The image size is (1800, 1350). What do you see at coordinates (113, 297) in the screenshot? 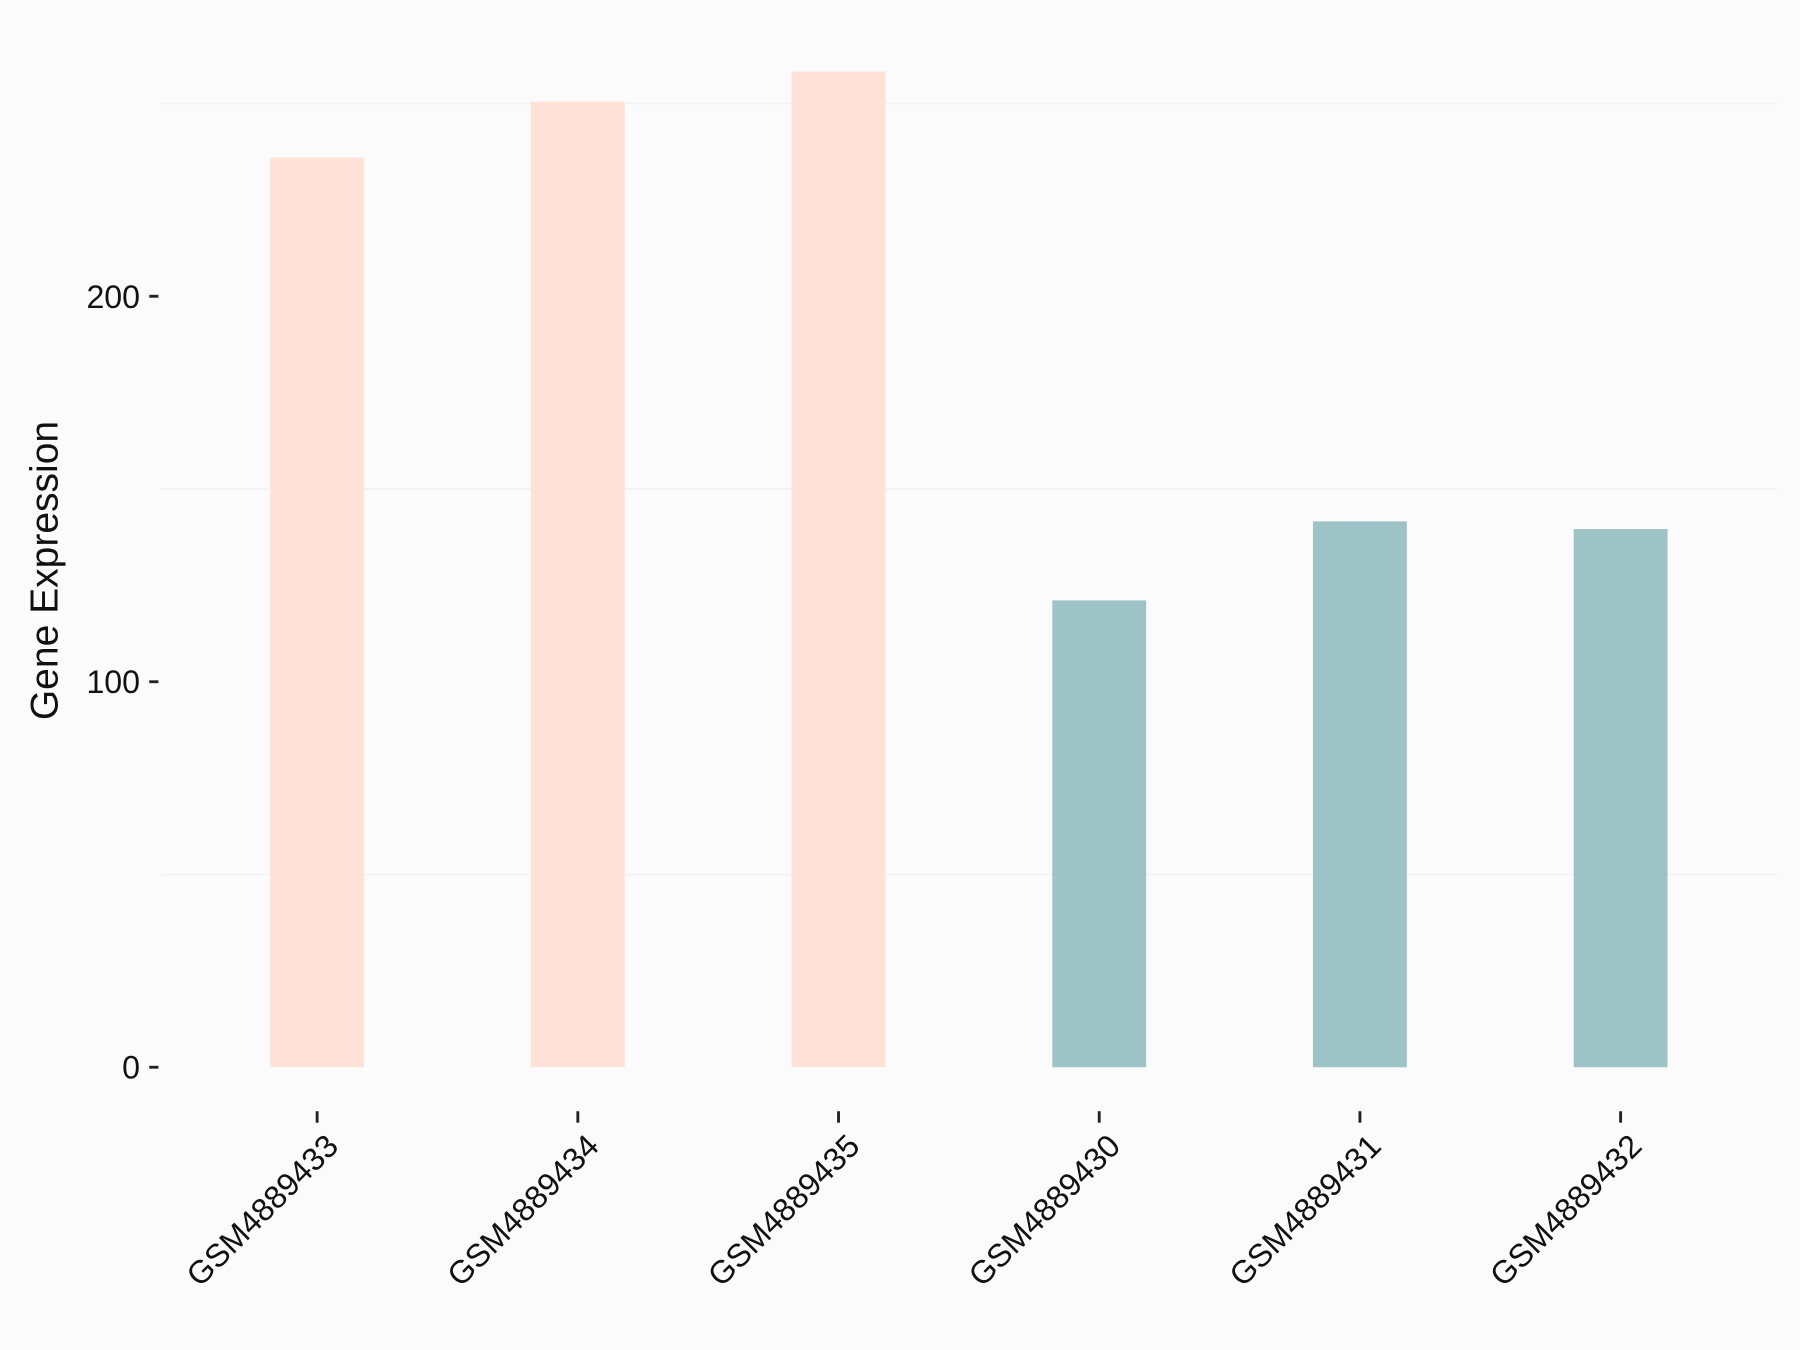
I see `y-tick-label: 200` at bounding box center [113, 297].